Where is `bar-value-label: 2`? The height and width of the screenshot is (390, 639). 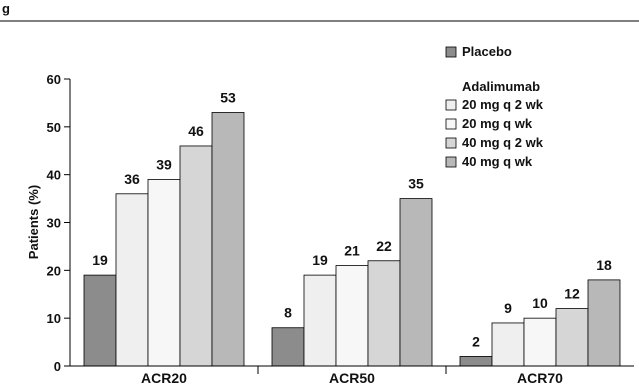 bar-value-label: 2 is located at coordinates (476, 341).